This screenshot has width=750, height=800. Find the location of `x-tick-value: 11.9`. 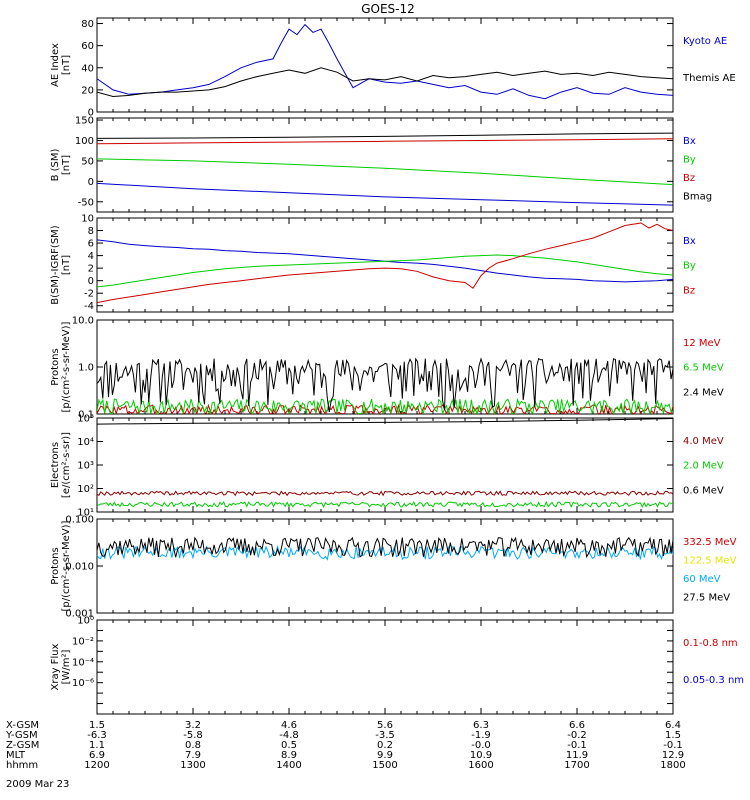

x-tick-value: 11.9 is located at coordinates (577, 755).